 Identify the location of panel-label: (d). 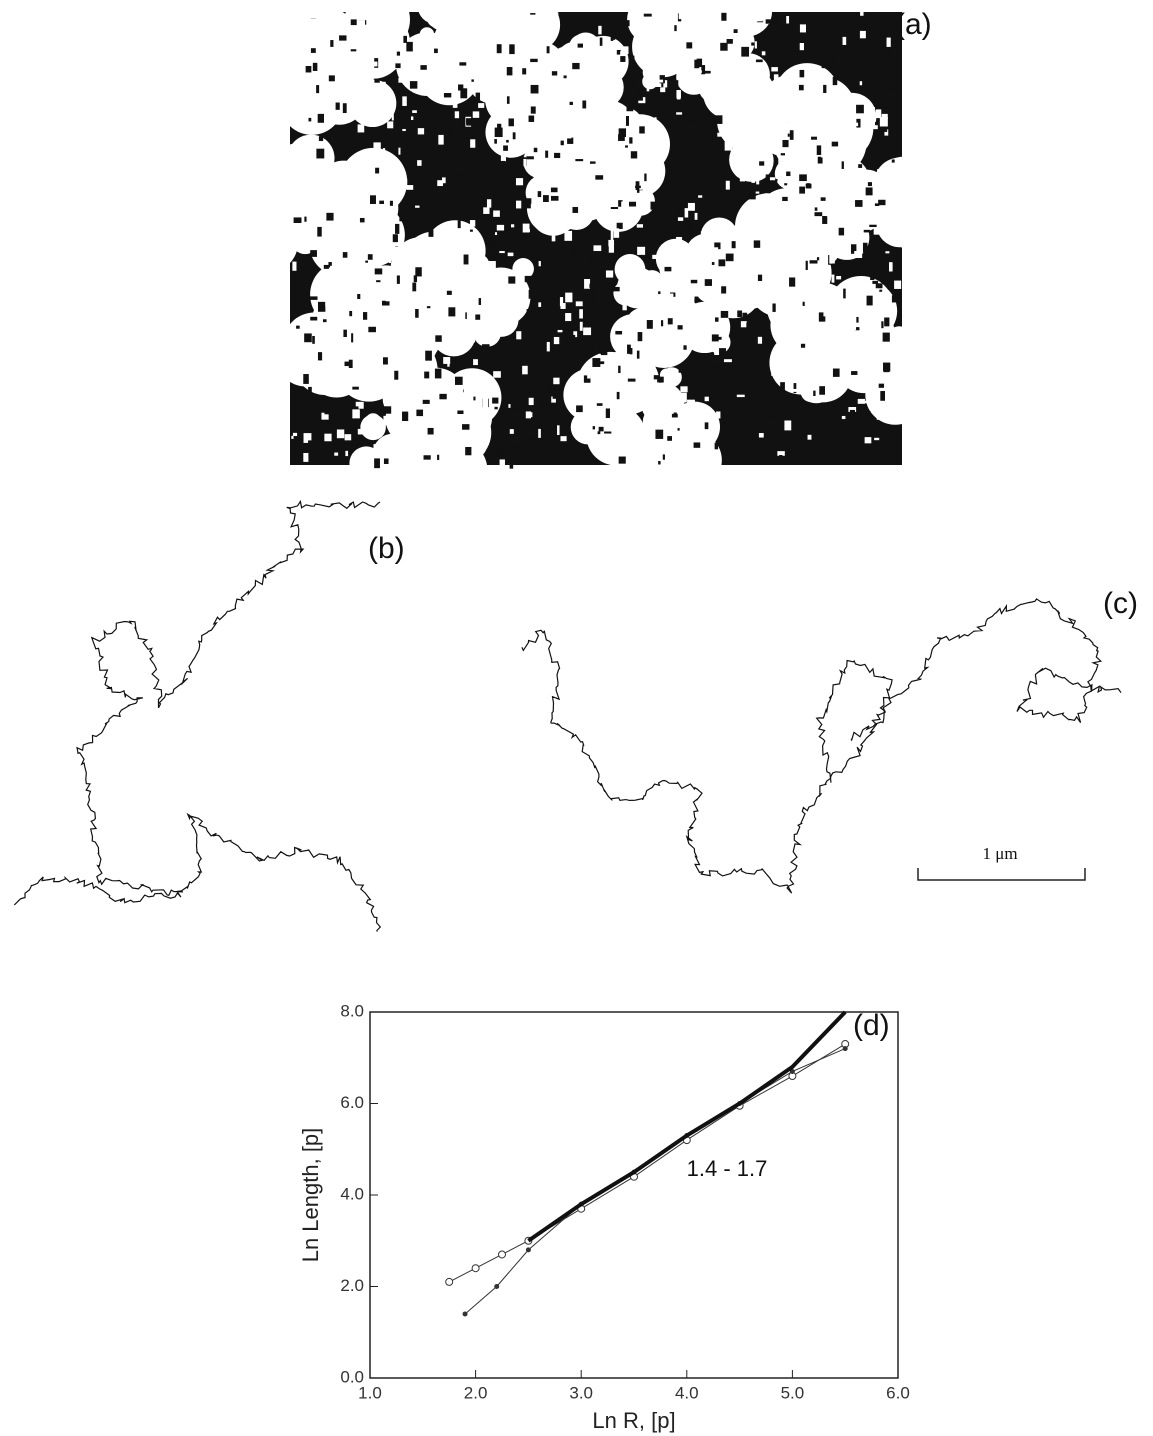
(871, 1025).